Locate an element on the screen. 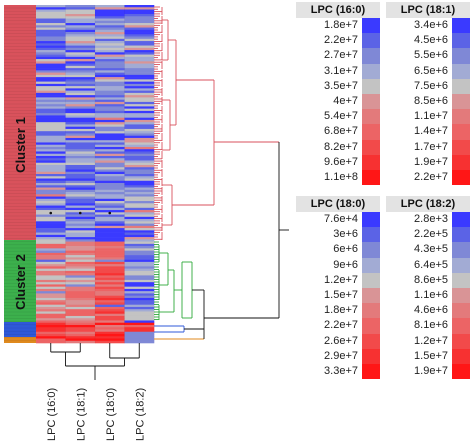  legend-value: 2.7e+7 is located at coordinates (341, 55).